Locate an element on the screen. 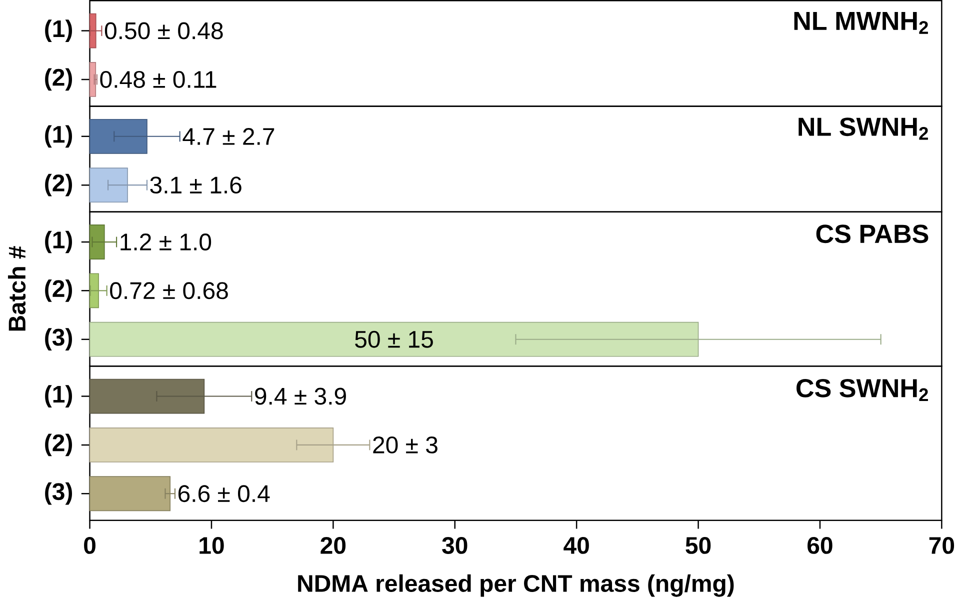 The width and height of the screenshot is (963, 605). data-label: 4.7 ± 2.7 is located at coordinates (228, 136).